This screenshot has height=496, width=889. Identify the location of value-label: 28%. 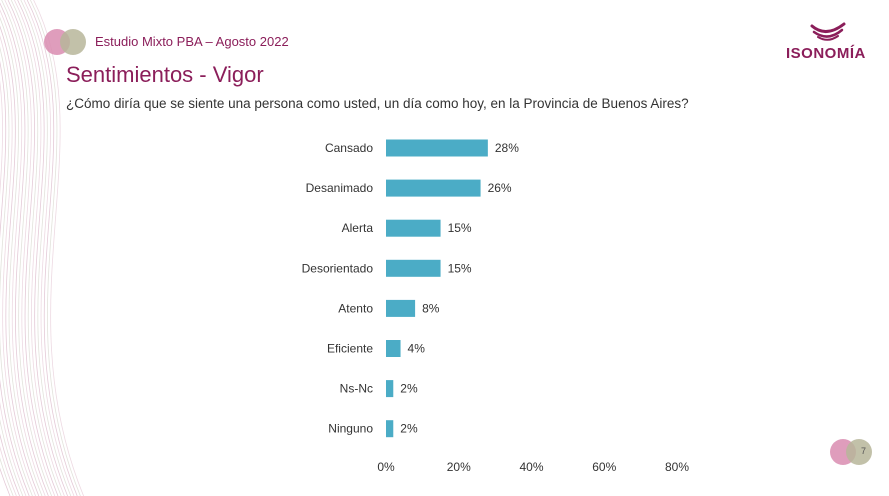
(507, 148).